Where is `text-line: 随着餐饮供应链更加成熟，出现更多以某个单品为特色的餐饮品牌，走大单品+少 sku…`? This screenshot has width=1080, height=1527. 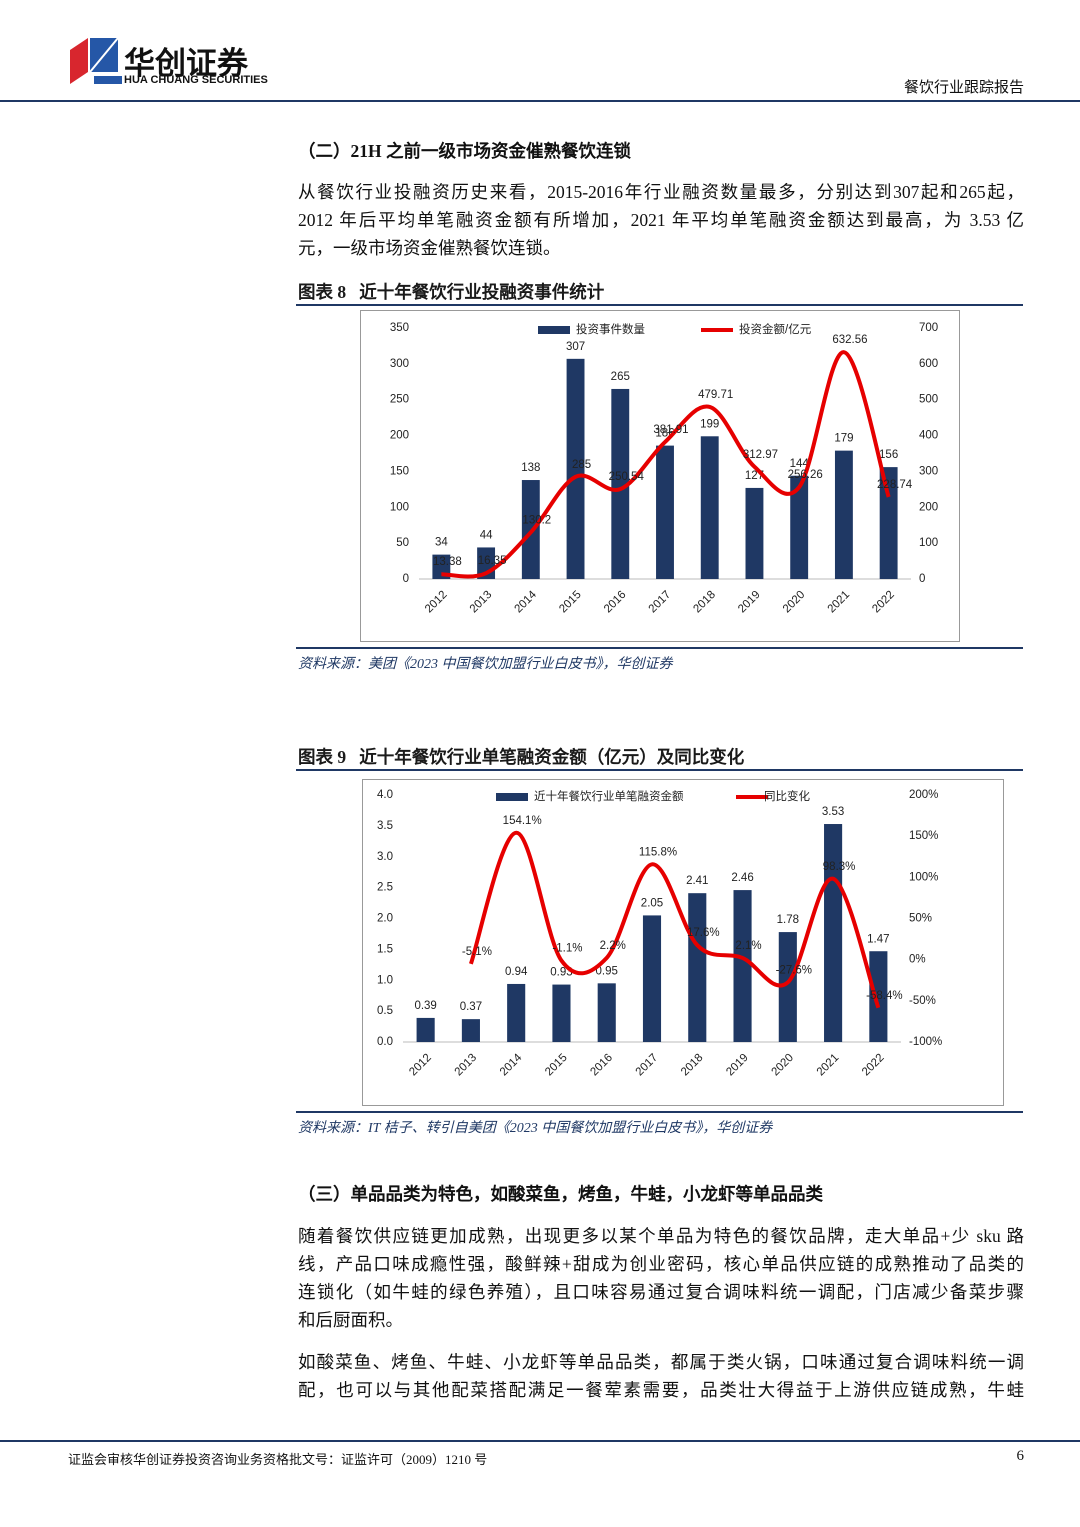 text-line: 随着餐饮供应链更加成熟，出现更多以某个单品为特色的餐饮品牌，走大单品+少 sku… is located at coordinates (661, 1236).